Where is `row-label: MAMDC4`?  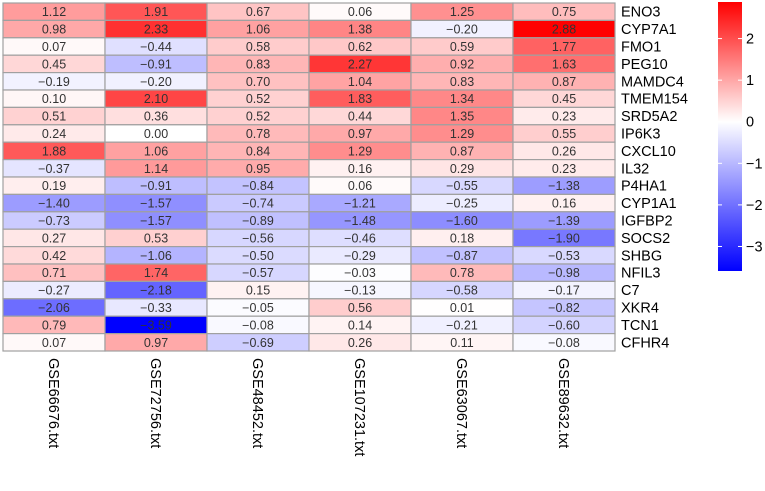
row-label: MAMDC4 is located at coordinates (652, 82).